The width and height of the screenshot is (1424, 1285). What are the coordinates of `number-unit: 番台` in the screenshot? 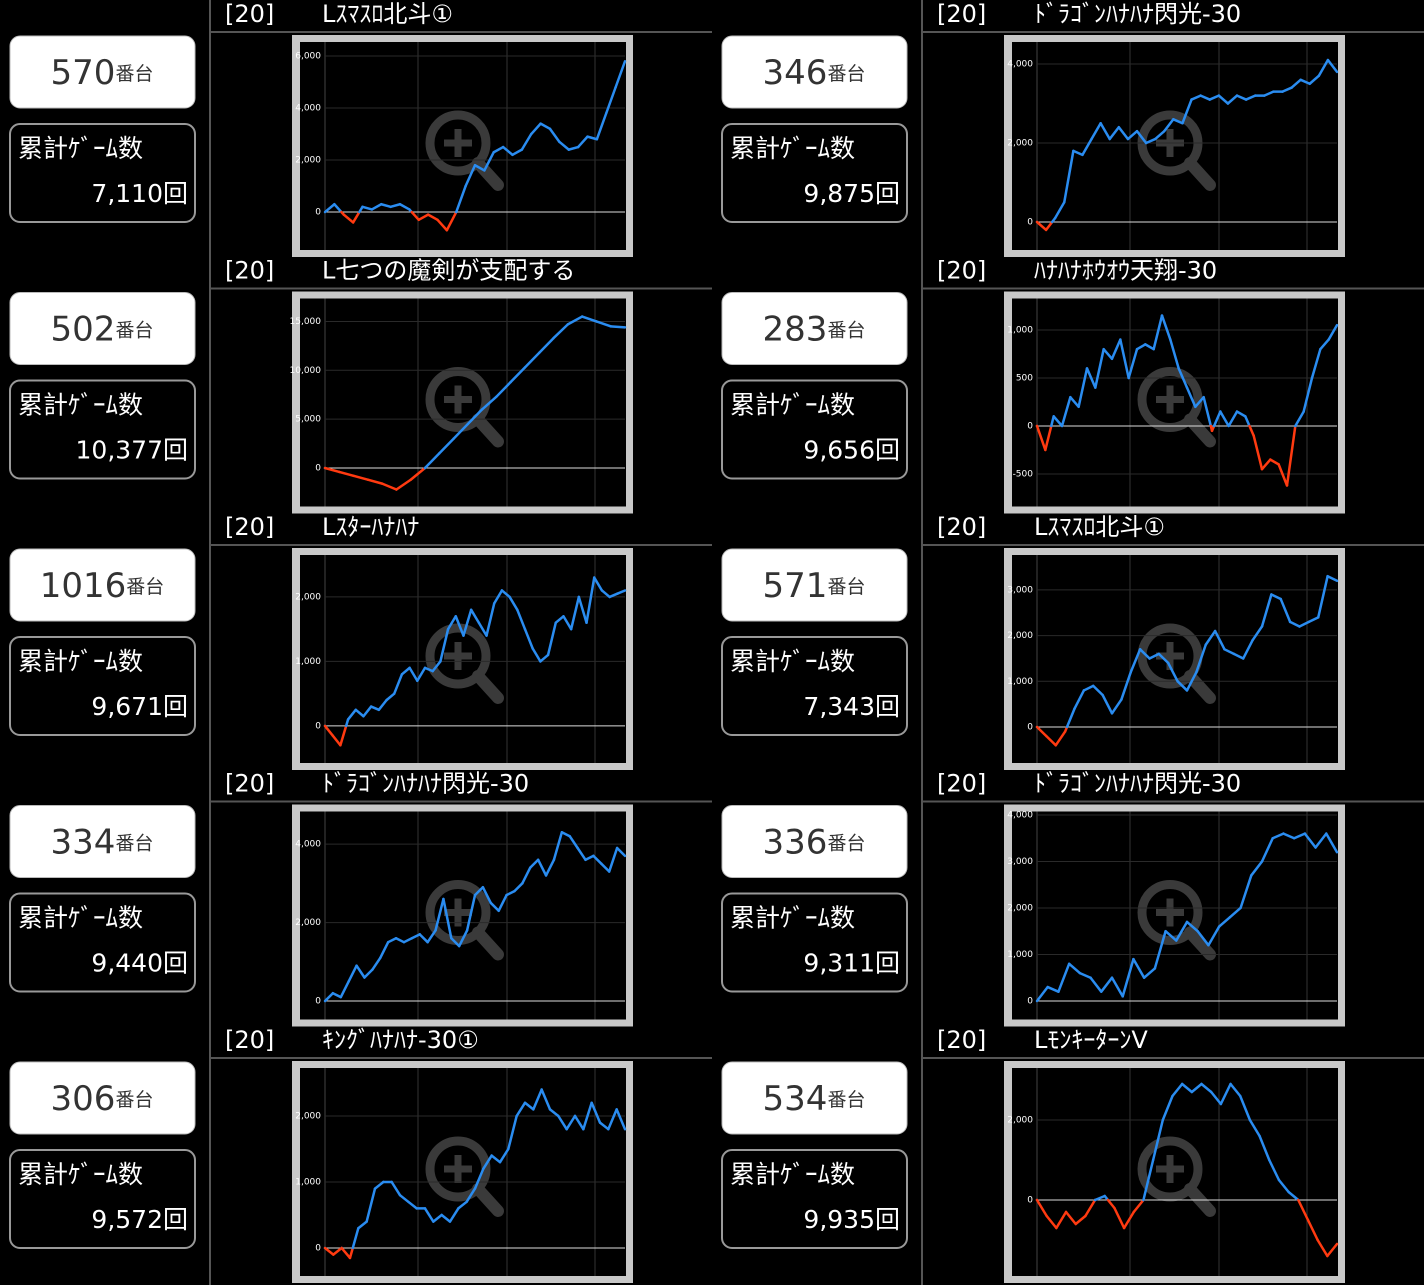 It's located at (134, 74).